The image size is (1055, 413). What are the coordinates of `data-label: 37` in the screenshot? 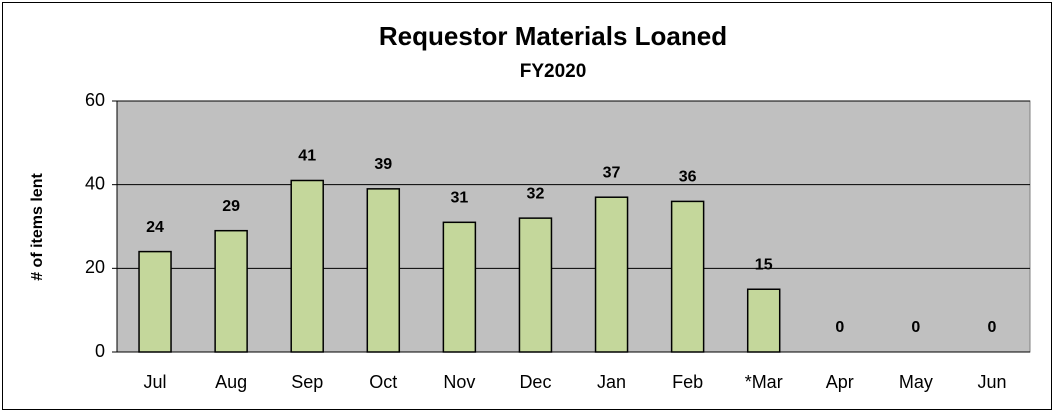 It's located at (612, 172).